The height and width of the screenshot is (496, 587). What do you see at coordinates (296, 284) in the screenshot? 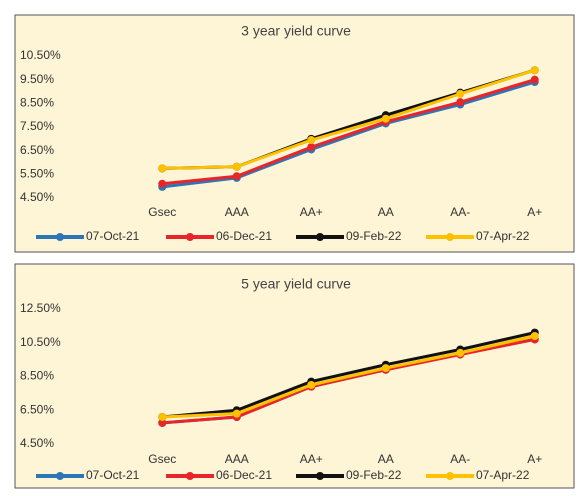
I see `chart-title: 5 year yield curve` at bounding box center [296, 284].